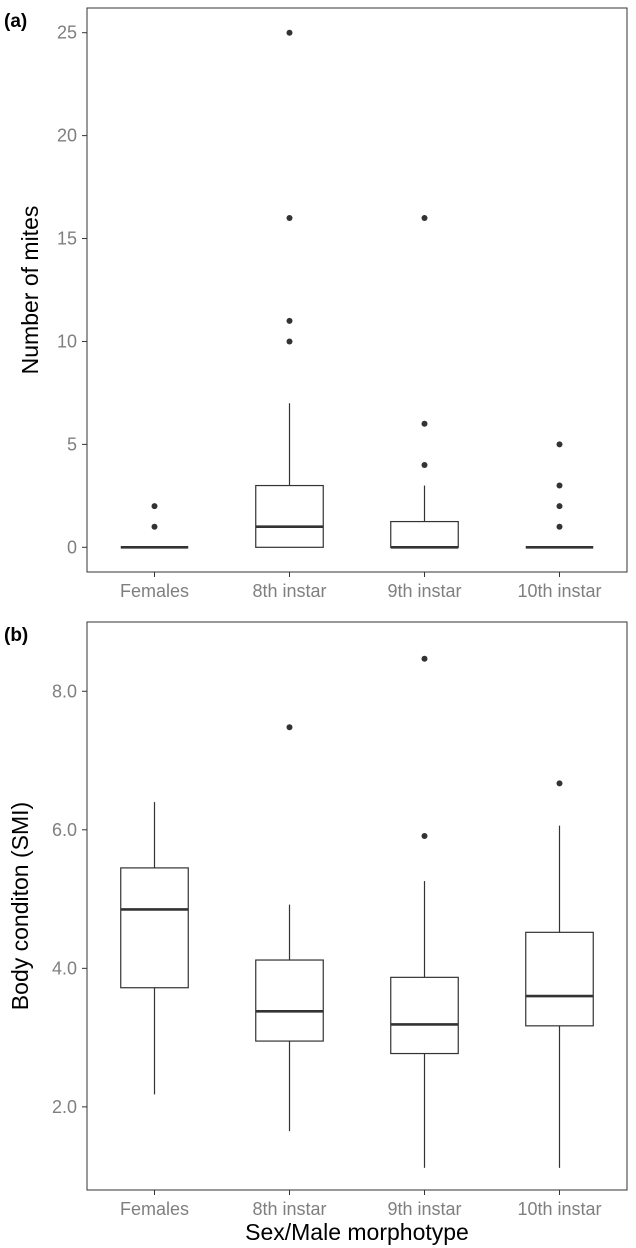 The height and width of the screenshot is (1248, 636). Describe the element at coordinates (67, 239) in the screenshot. I see `y-tick-label: 15` at that location.